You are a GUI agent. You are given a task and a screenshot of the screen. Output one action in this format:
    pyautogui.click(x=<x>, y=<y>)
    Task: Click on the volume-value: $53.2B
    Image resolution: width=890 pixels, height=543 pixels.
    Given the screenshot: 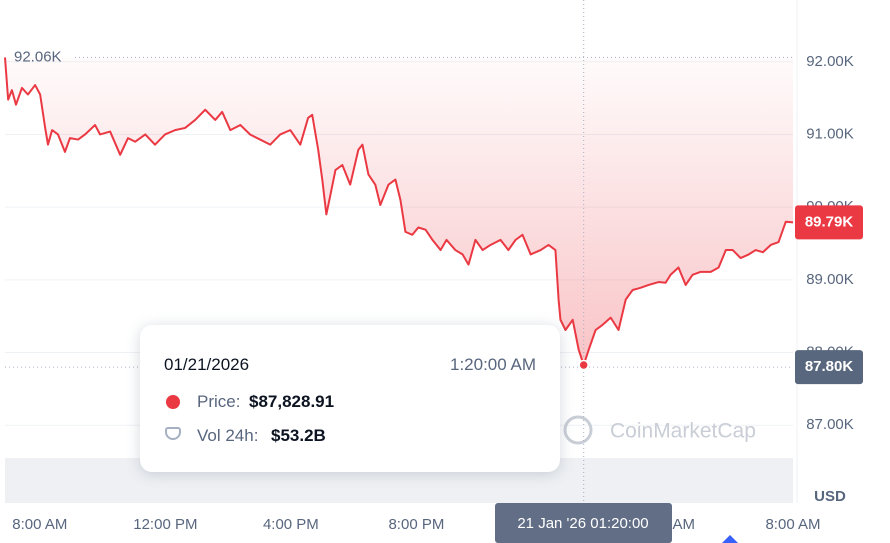 What is the action you would take?
    pyautogui.click(x=298, y=435)
    